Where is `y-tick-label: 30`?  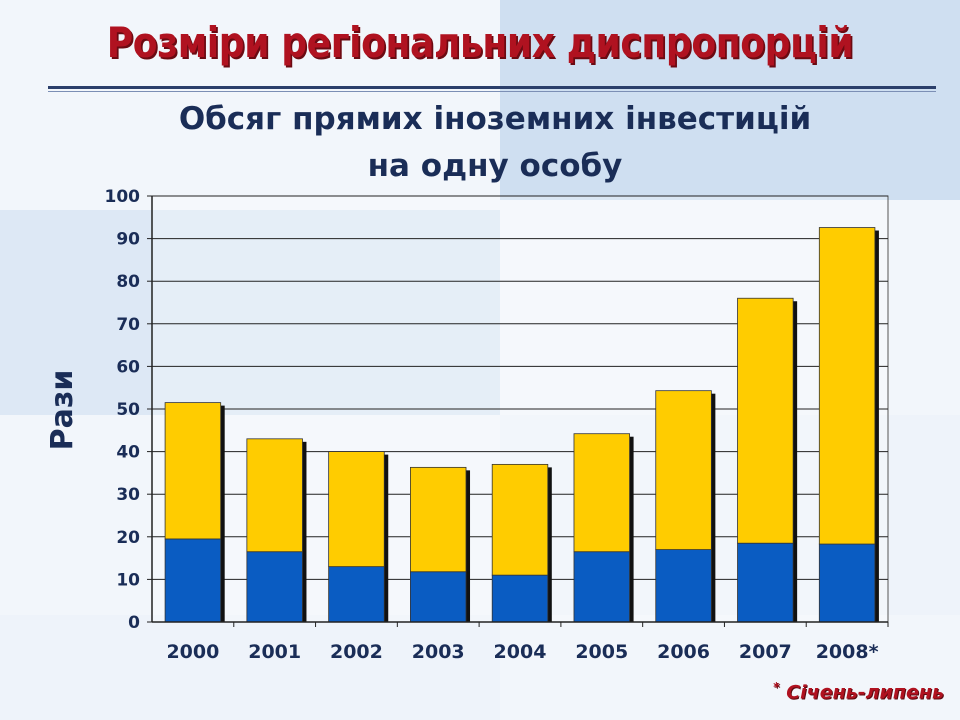 y-tick-label: 30 is located at coordinates (128, 495).